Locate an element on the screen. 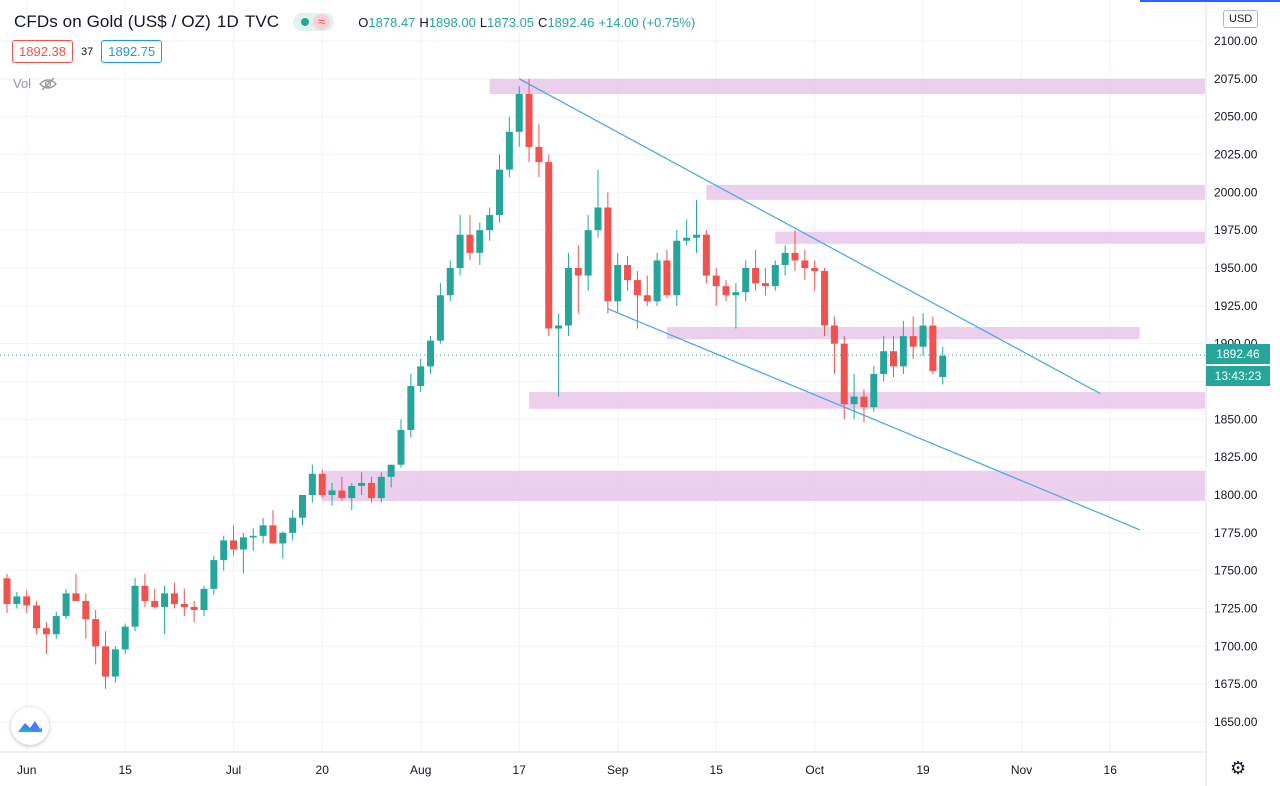  price-tick-label: 1675.00 is located at coordinates (1236, 684).